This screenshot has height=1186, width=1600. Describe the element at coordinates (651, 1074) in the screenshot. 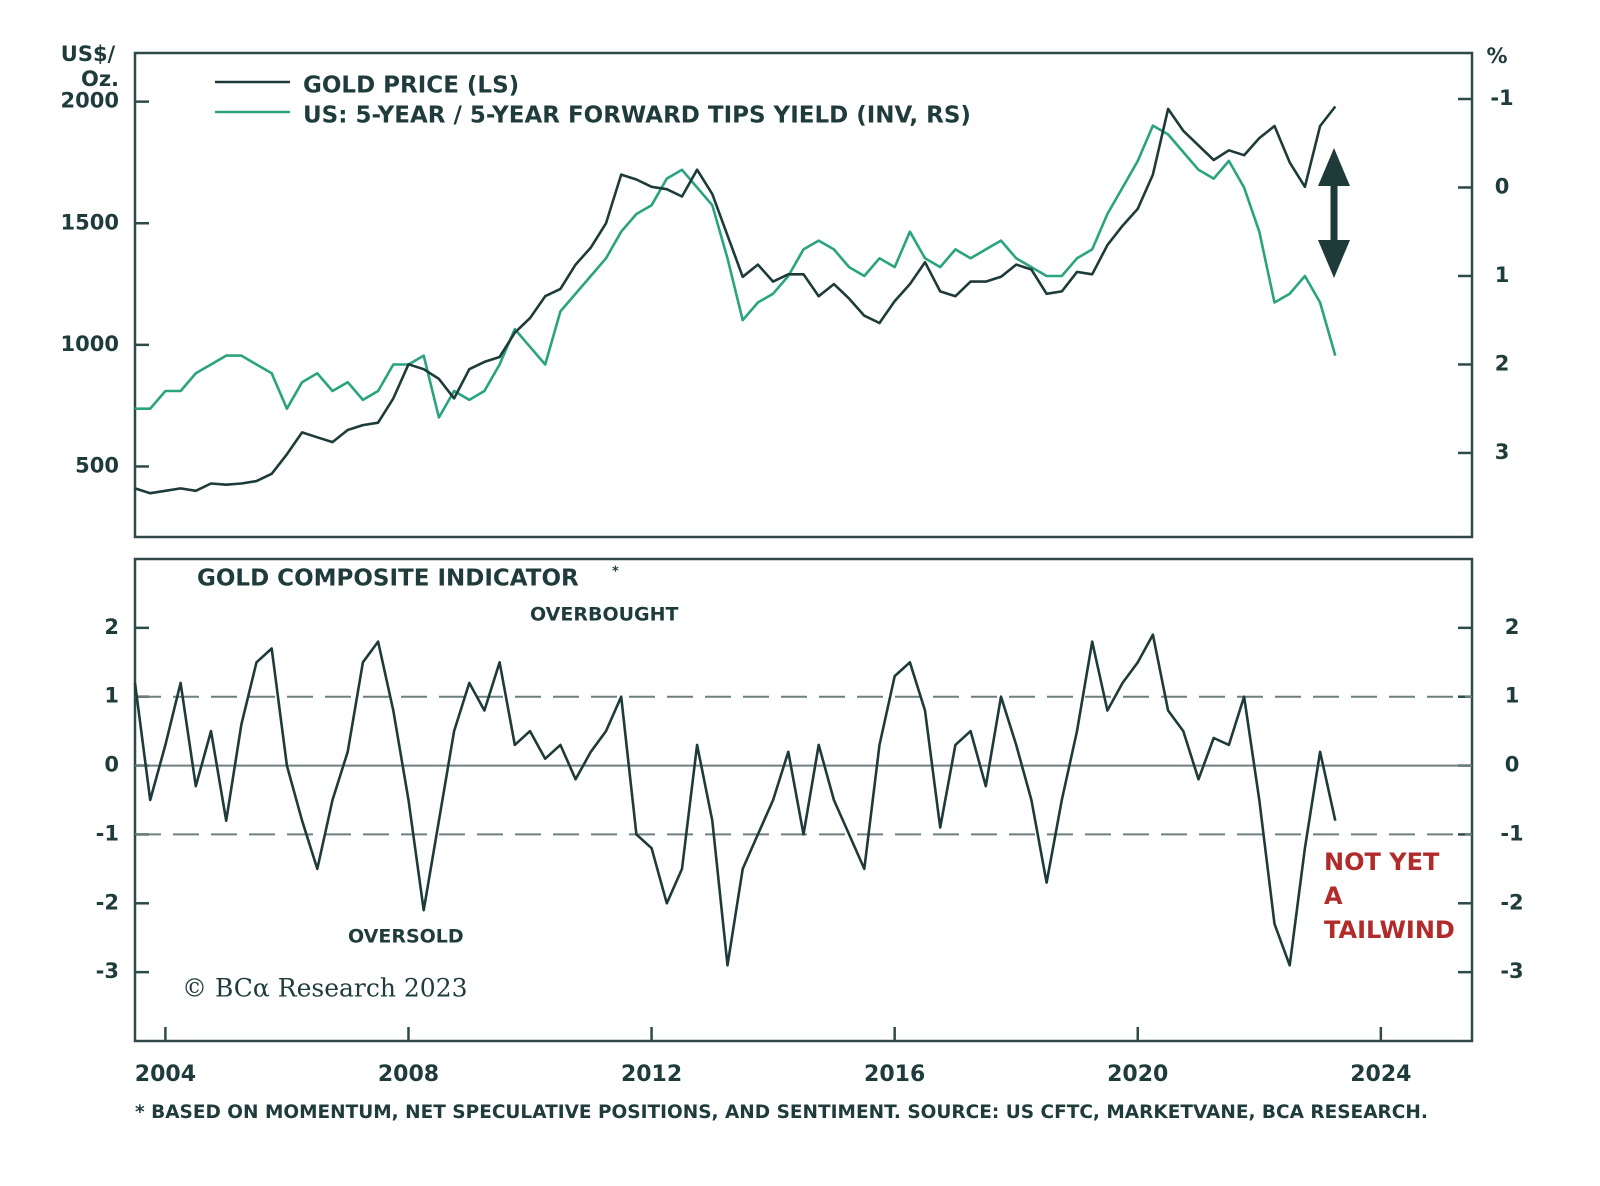

I see `x-tick-label: 2012` at that location.